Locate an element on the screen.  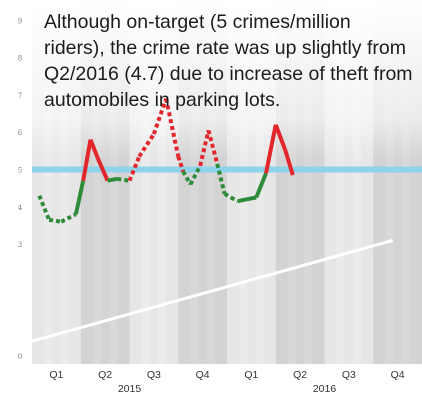
y-tick-label: 6 is located at coordinates (20, 133).